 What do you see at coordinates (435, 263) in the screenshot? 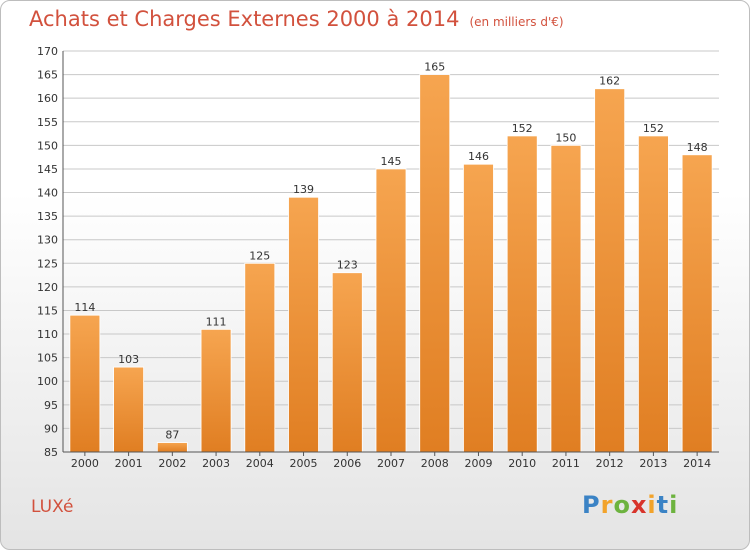
I see `bar-2008` at bounding box center [435, 263].